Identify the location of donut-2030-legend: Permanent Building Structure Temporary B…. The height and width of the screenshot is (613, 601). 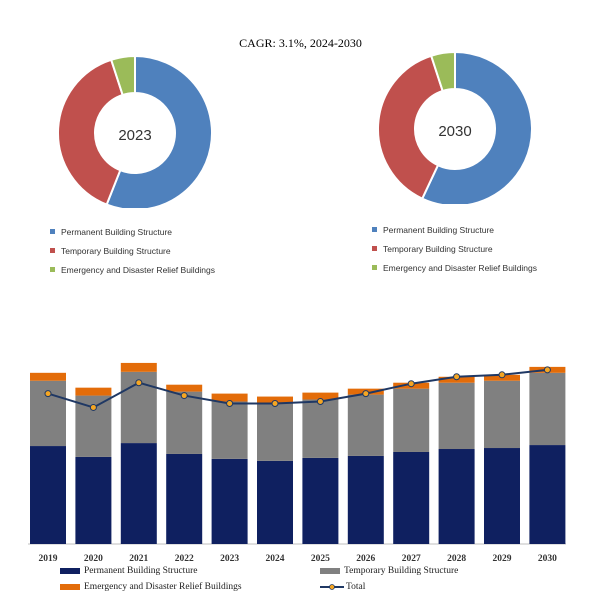
(454, 248).